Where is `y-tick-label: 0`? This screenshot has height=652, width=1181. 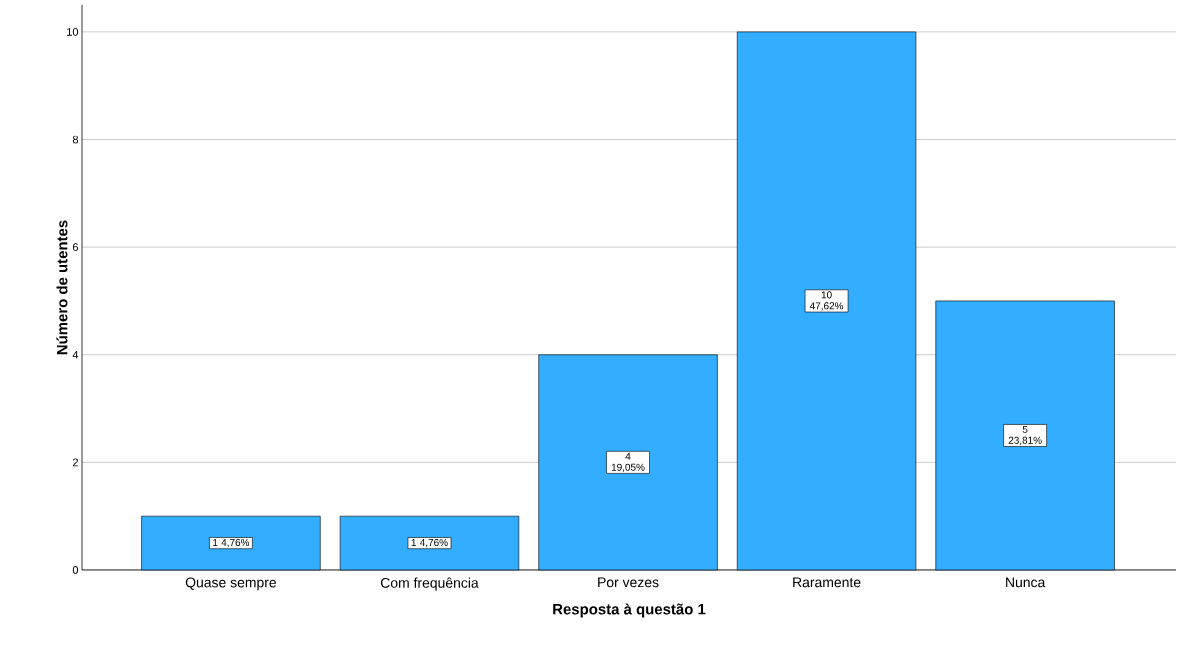
y-tick-label: 0 is located at coordinates (75, 570).